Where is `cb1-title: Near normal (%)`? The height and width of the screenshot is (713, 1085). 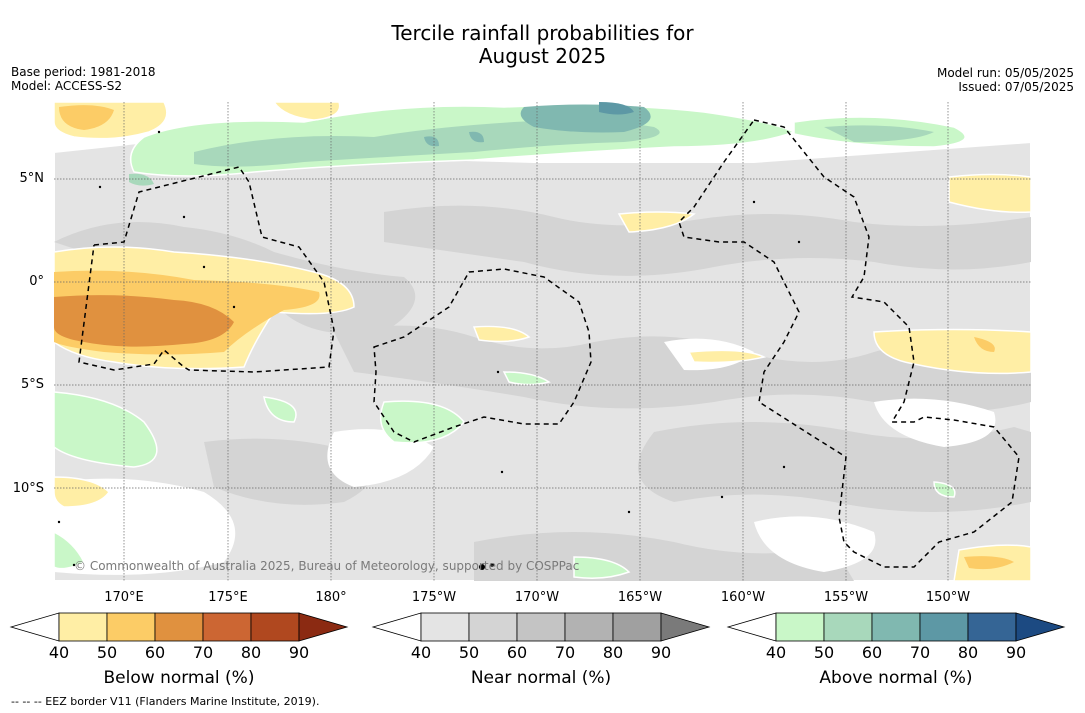 cb1-title: Near normal (%) is located at coordinates (541, 678).